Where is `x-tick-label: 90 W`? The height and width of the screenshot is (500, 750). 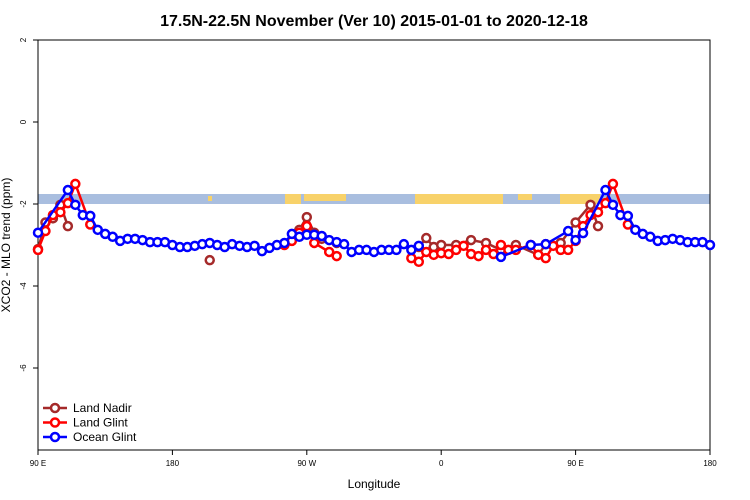 x-tick-label: 90 W is located at coordinates (306, 463).